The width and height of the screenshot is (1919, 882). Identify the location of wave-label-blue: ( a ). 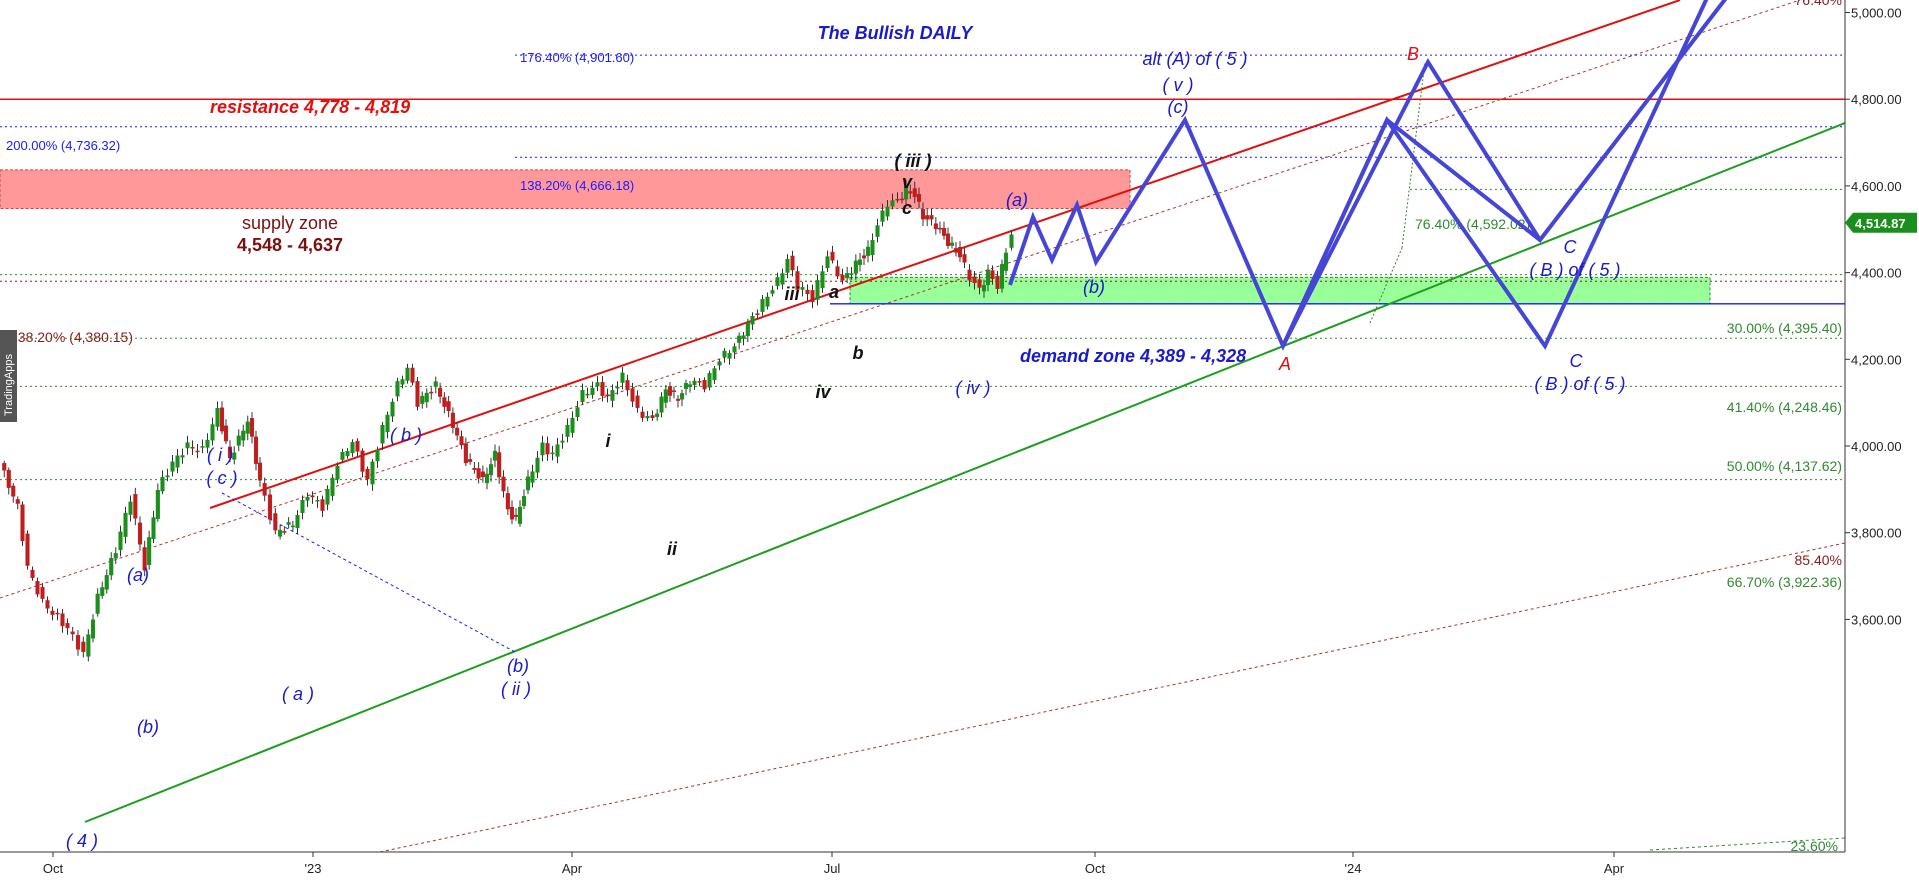
(298, 694).